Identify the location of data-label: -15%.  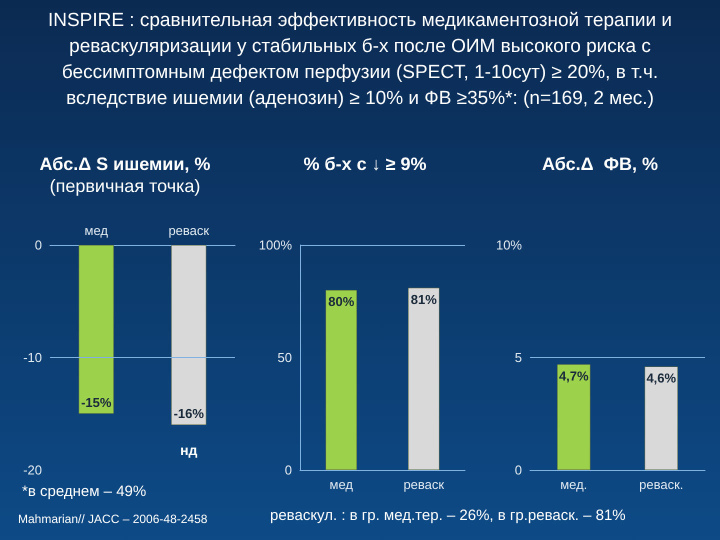
(96, 402).